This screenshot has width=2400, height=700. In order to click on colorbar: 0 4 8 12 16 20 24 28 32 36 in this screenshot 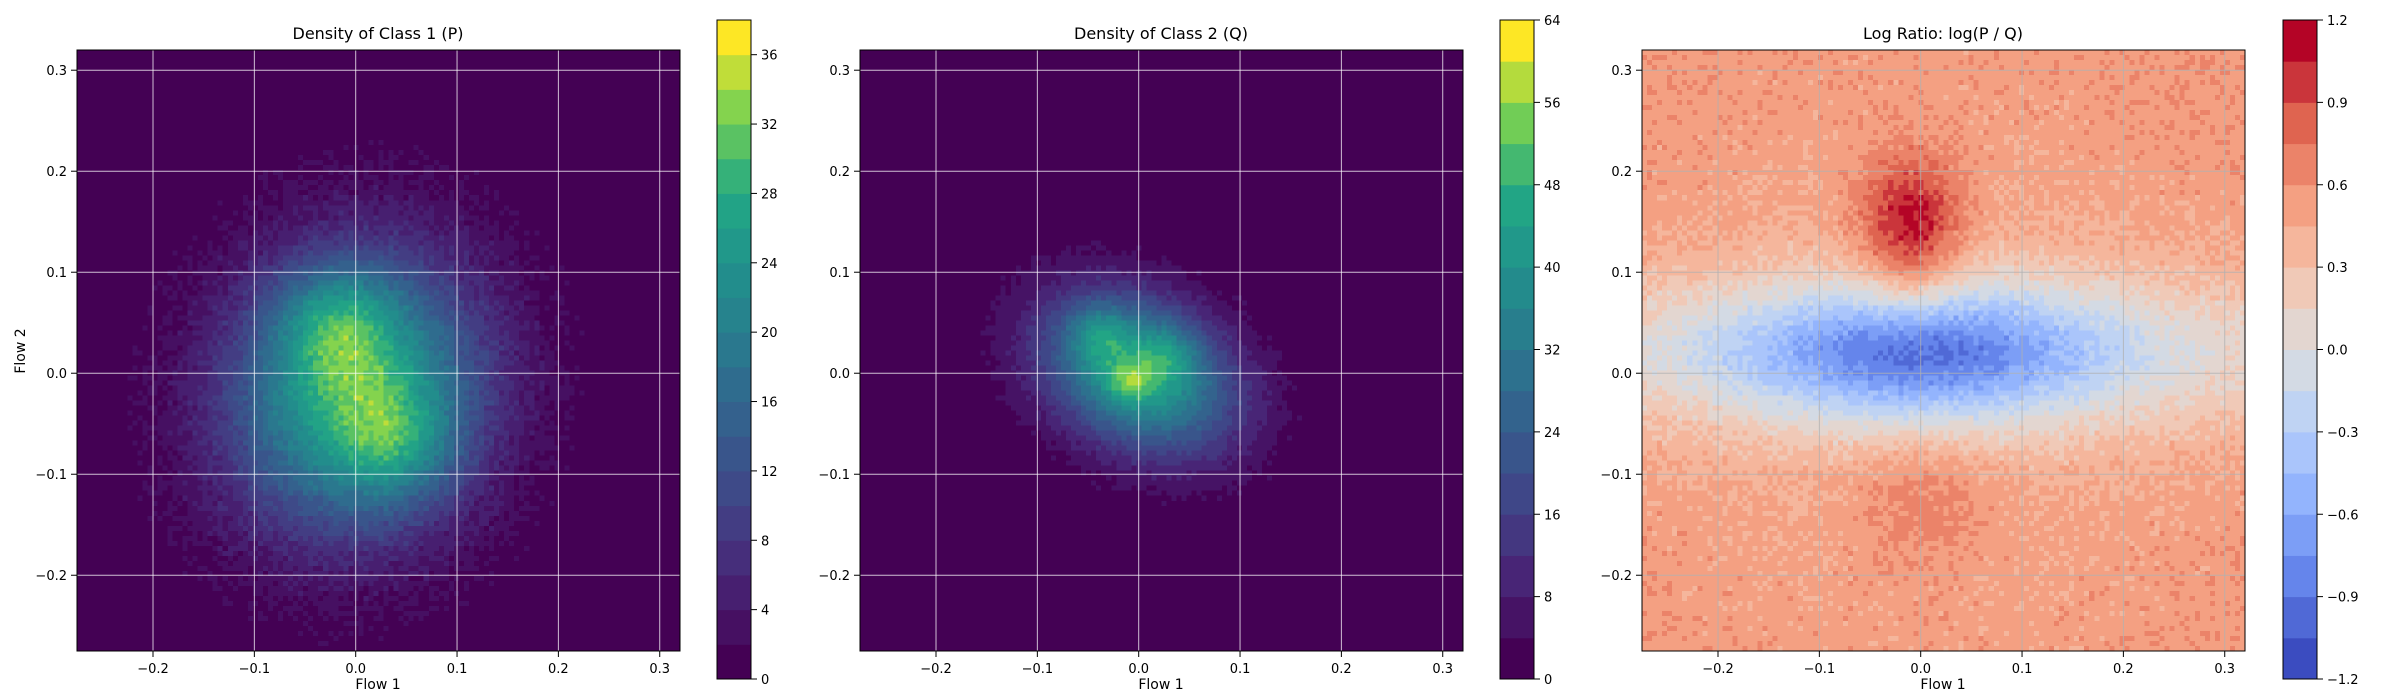, I will do `click(747, 353)`.